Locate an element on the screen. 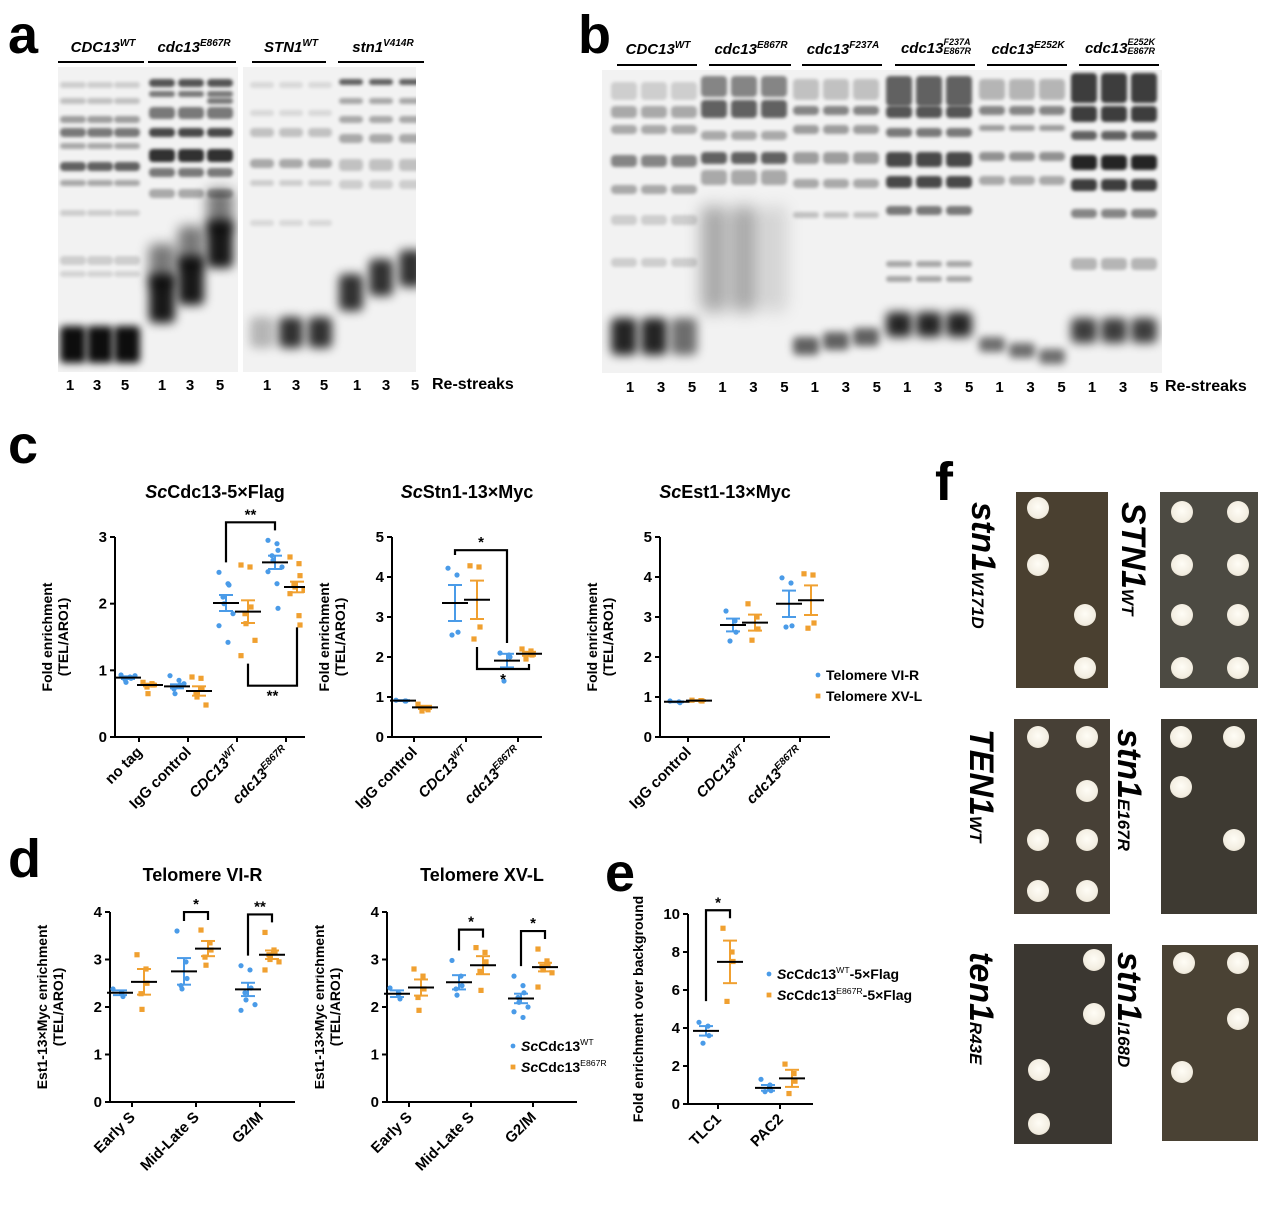  genotype-allele: V414R is located at coordinates (398, 43).